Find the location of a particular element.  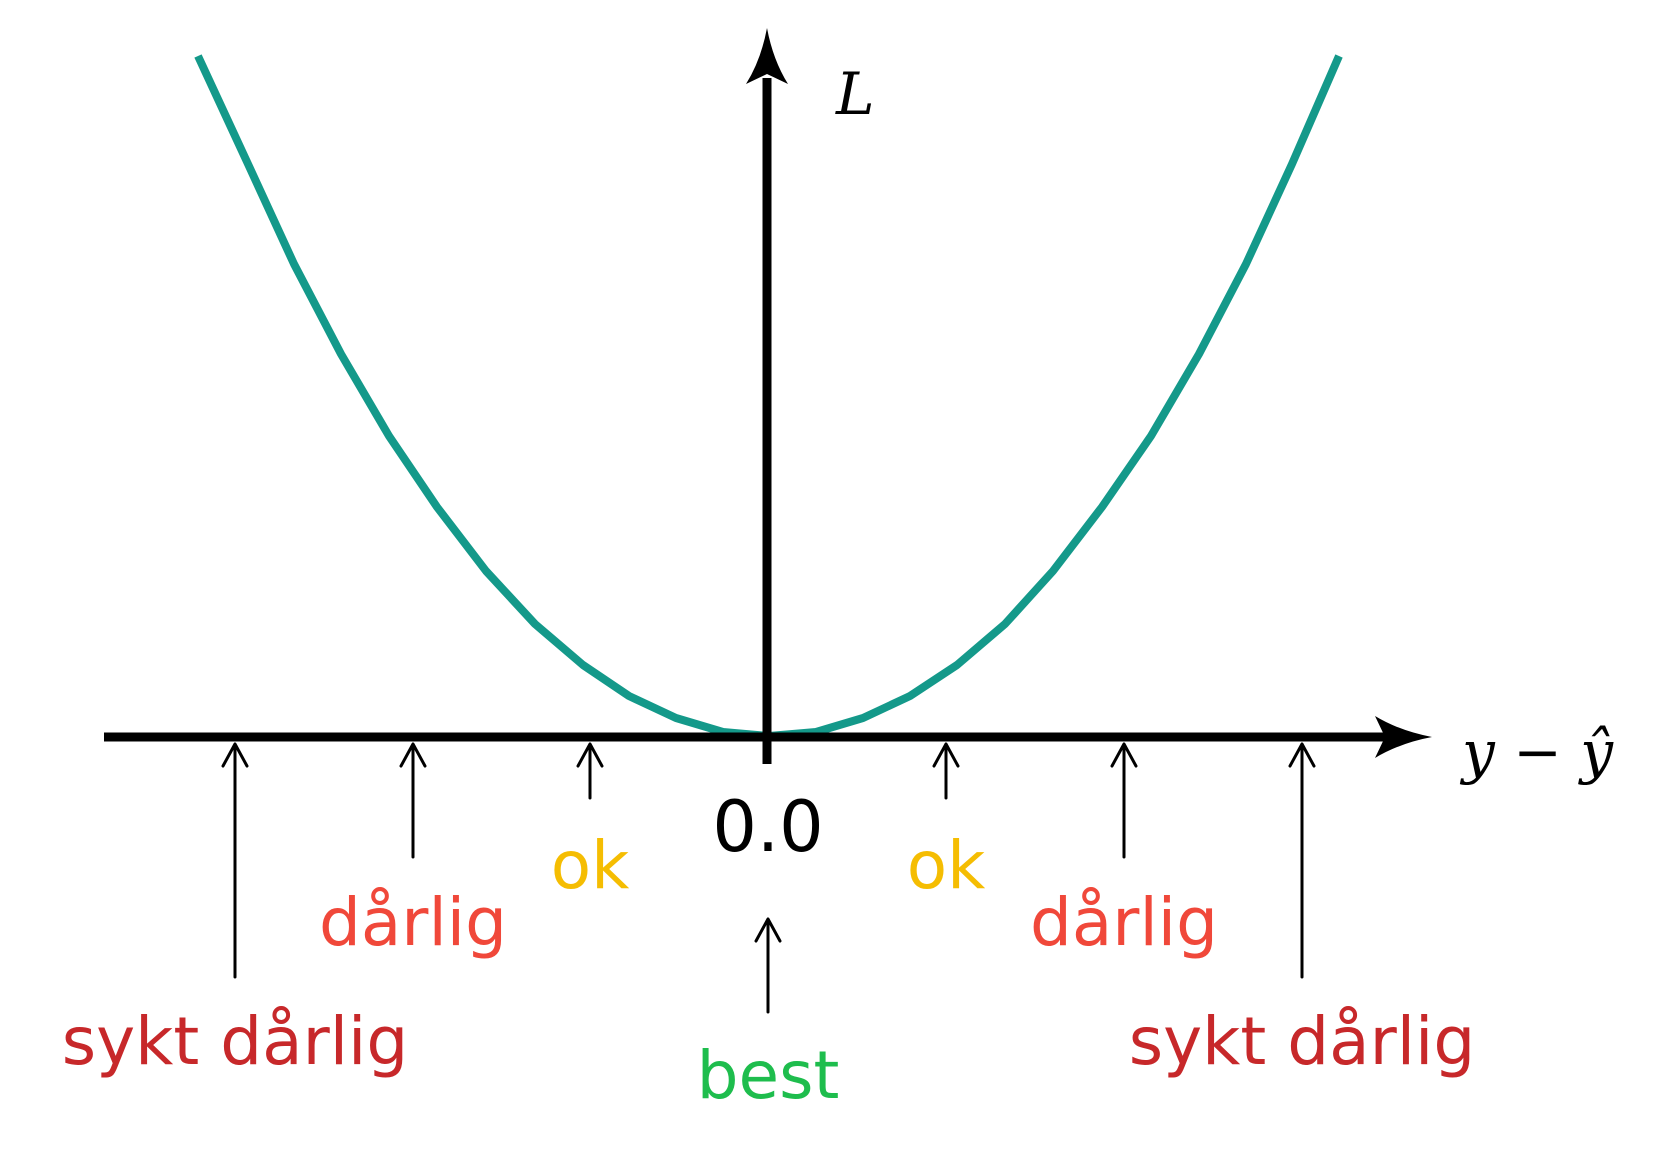

label-best: best is located at coordinates (768, 1075).